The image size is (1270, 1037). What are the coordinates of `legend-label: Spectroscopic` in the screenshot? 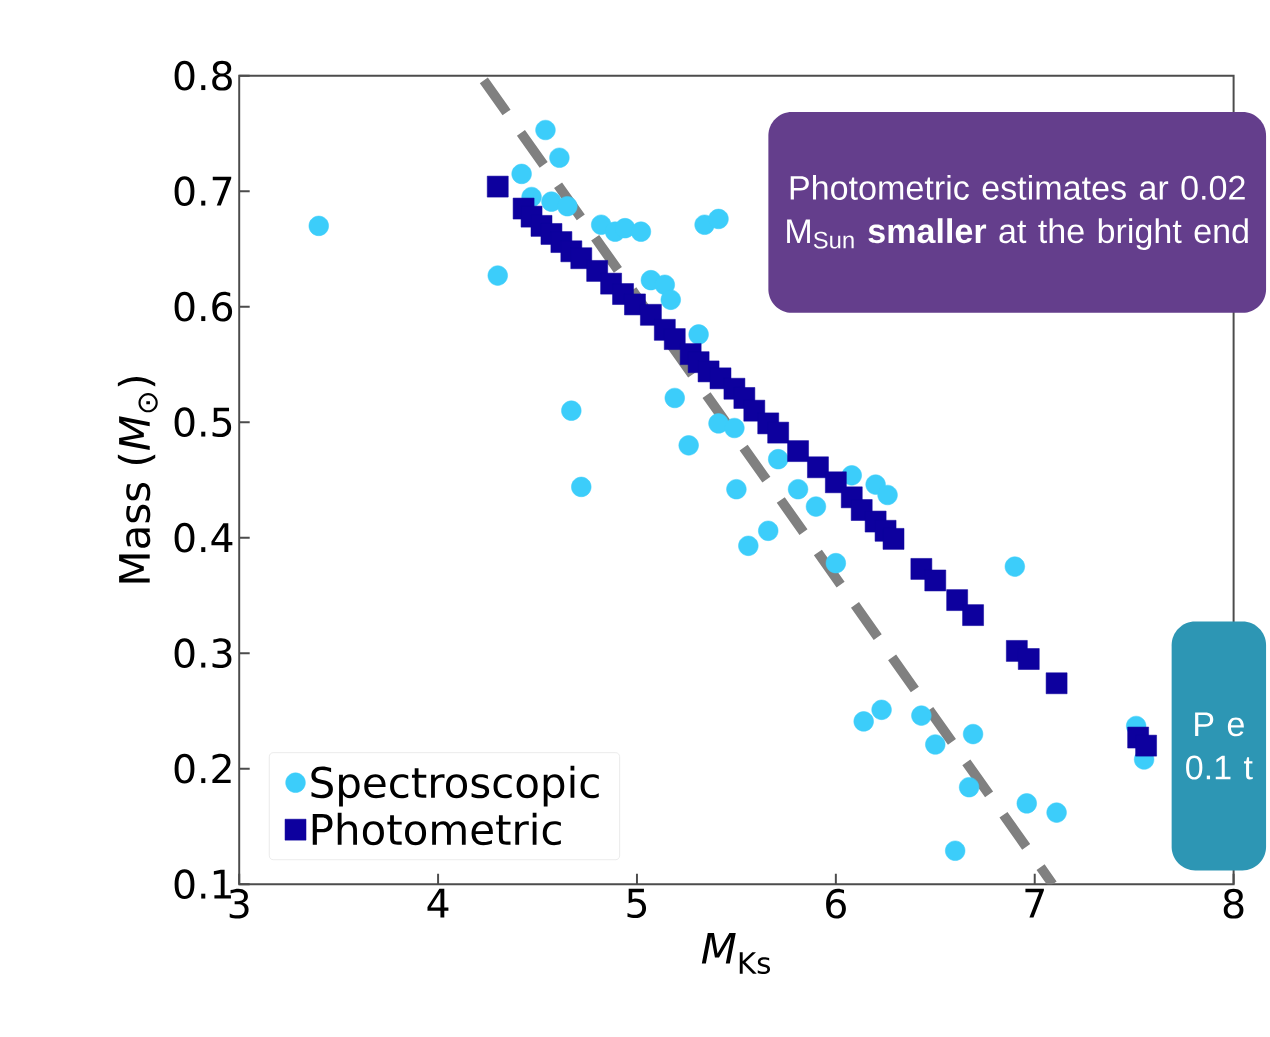 It's located at (455, 786).